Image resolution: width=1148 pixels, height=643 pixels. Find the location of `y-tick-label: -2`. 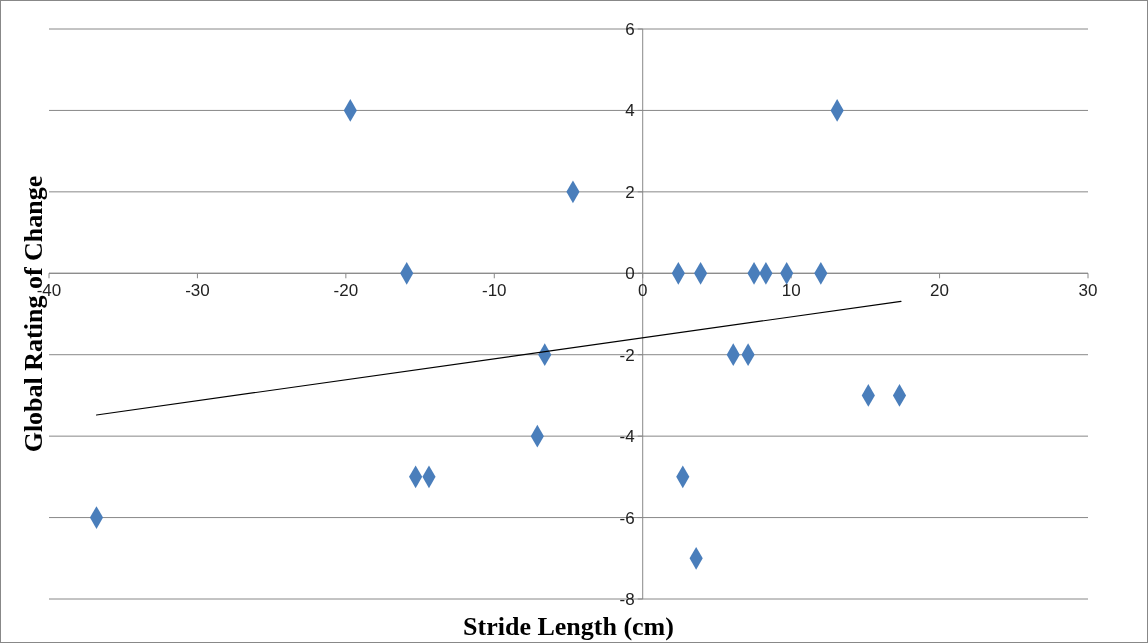

y-tick-label: -2 is located at coordinates (627, 355).